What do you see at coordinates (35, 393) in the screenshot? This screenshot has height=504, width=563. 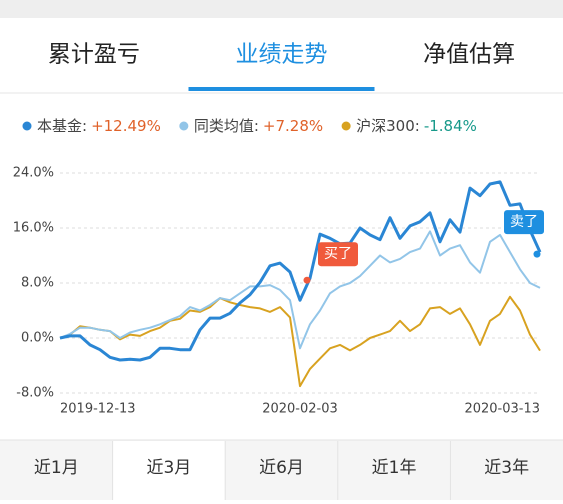 I see `y-tick-label: -8.0%` at bounding box center [35, 393].